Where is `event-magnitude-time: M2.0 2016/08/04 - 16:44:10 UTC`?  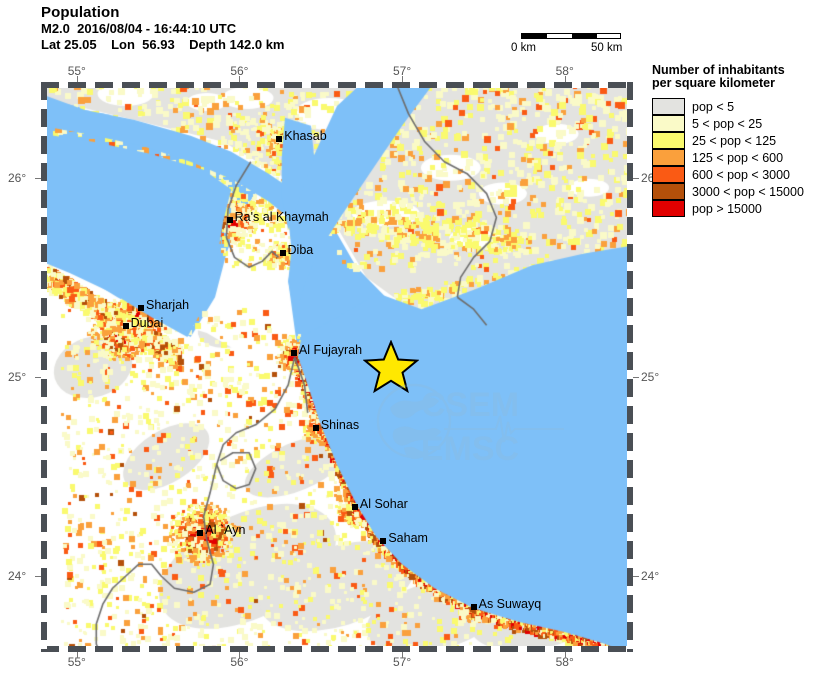
event-magnitude-time: M2.0 2016/08/04 - 16:44:10 UTC is located at coordinates (139, 28).